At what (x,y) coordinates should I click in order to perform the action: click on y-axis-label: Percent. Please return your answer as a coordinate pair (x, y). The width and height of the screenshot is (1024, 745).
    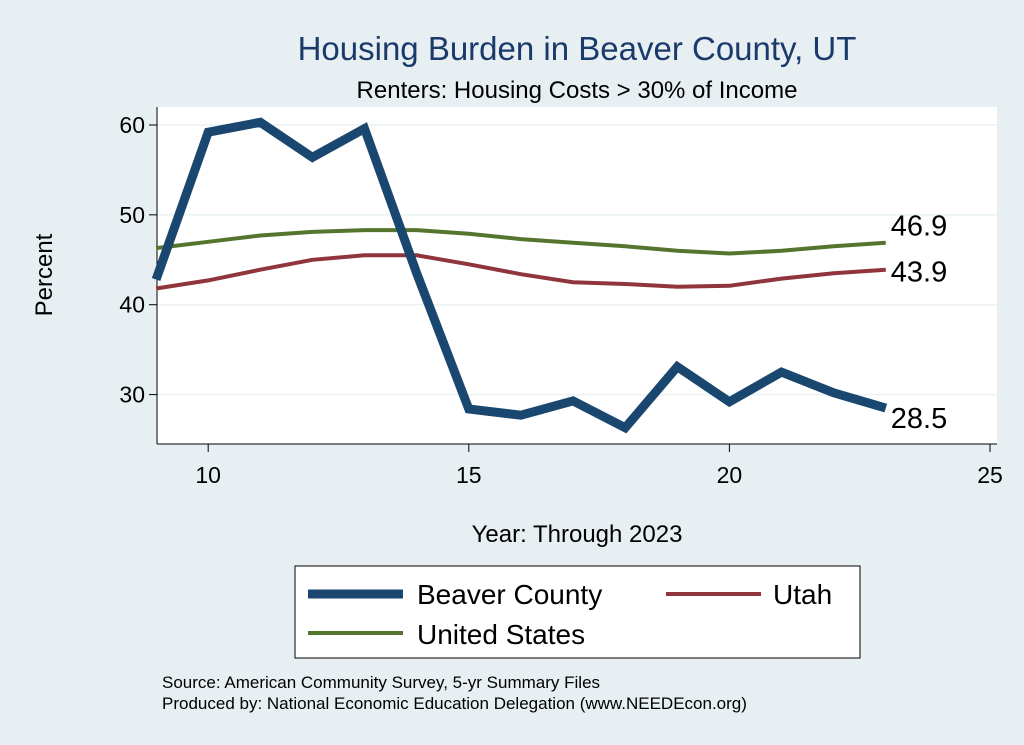
    Looking at the image, I should click on (44, 274).